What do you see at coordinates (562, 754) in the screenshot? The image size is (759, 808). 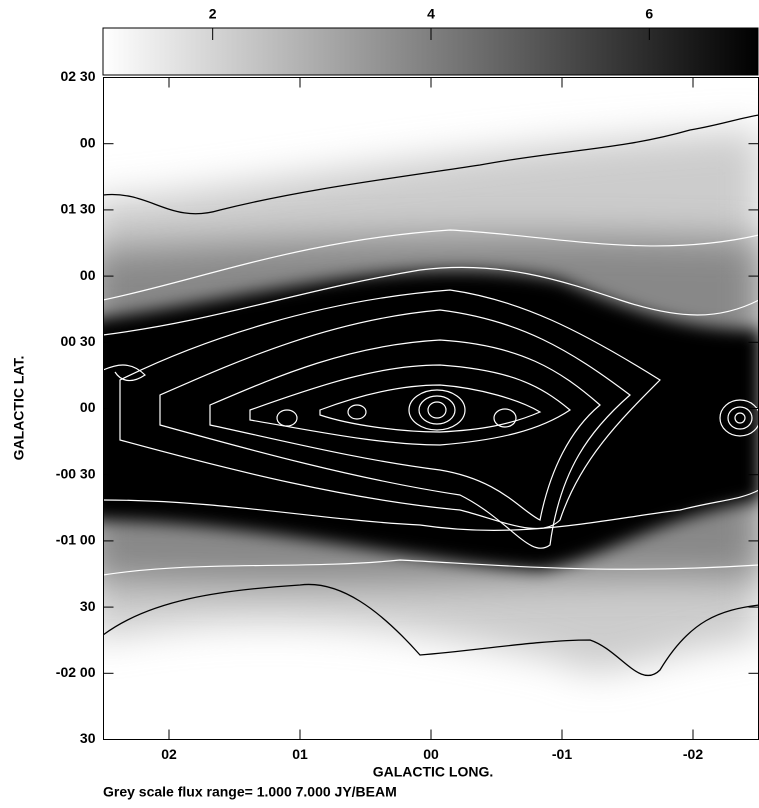 I see `x-tick-label: -01` at bounding box center [562, 754].